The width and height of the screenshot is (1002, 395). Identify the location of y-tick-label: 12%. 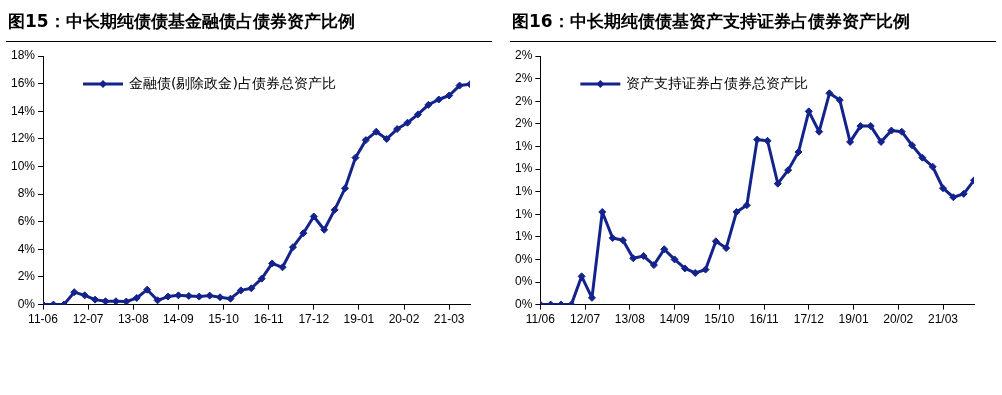
(23, 138).